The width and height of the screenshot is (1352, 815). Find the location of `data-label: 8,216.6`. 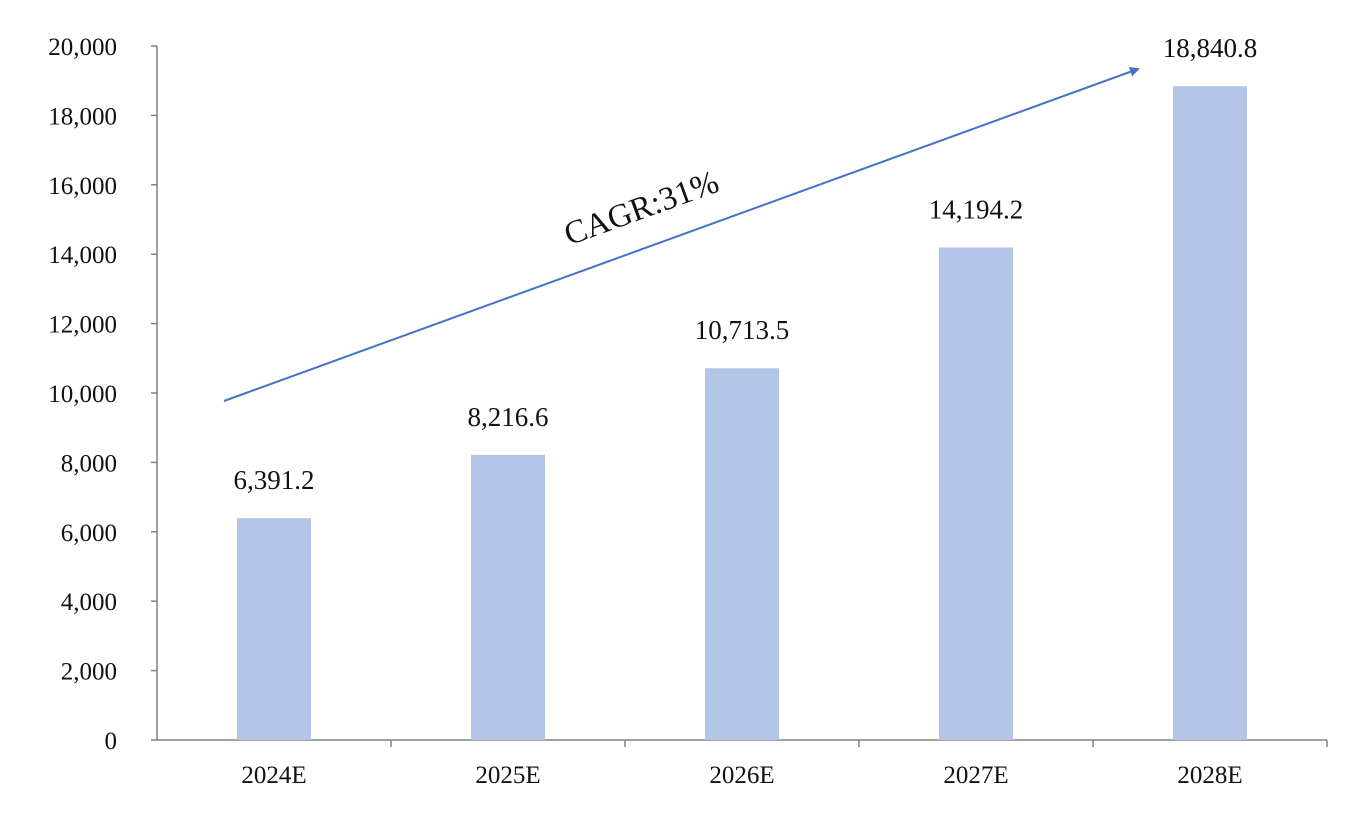

data-label: 8,216.6 is located at coordinates (508, 417).